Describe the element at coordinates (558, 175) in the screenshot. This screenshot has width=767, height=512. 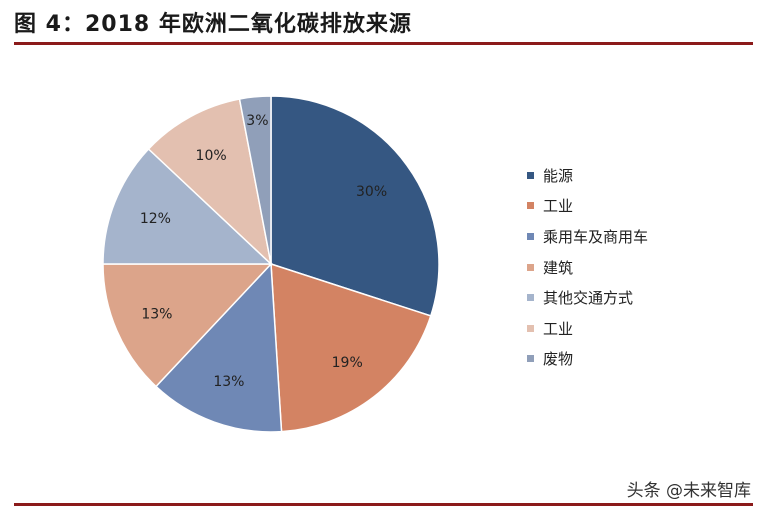
I see `legend-label: 能源` at that location.